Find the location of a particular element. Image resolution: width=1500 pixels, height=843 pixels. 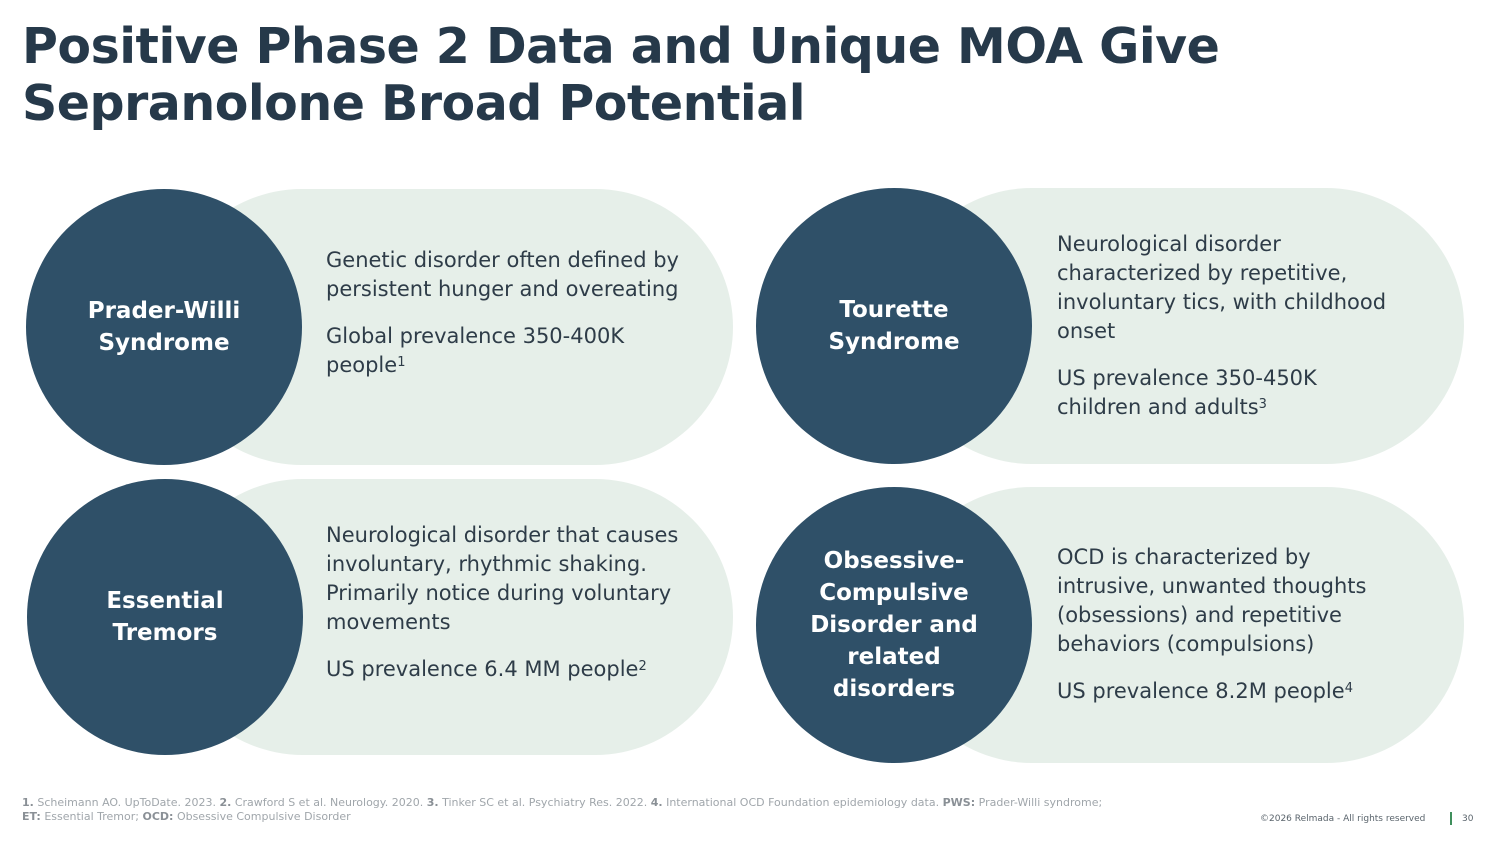

indication-name: Tourette Syndrome is located at coordinates (894, 326).